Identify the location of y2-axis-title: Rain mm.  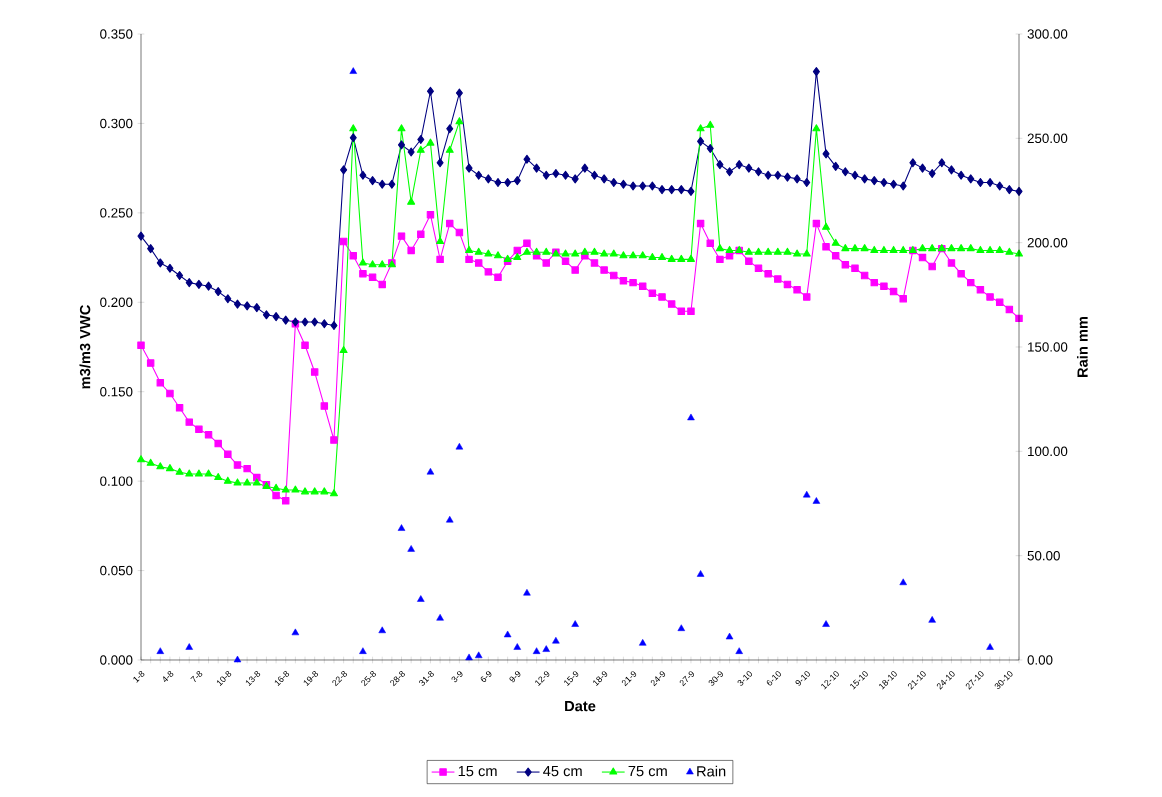
(1082, 346).